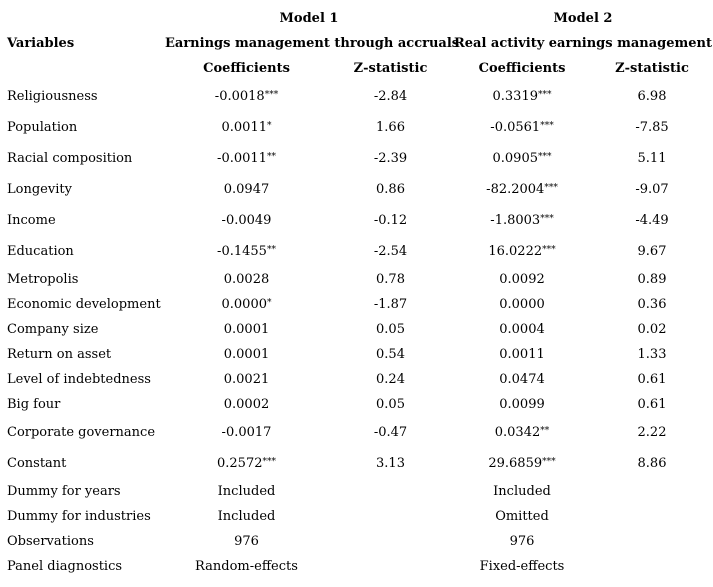  I want to click on variable-label: Income, so click(82, 220).